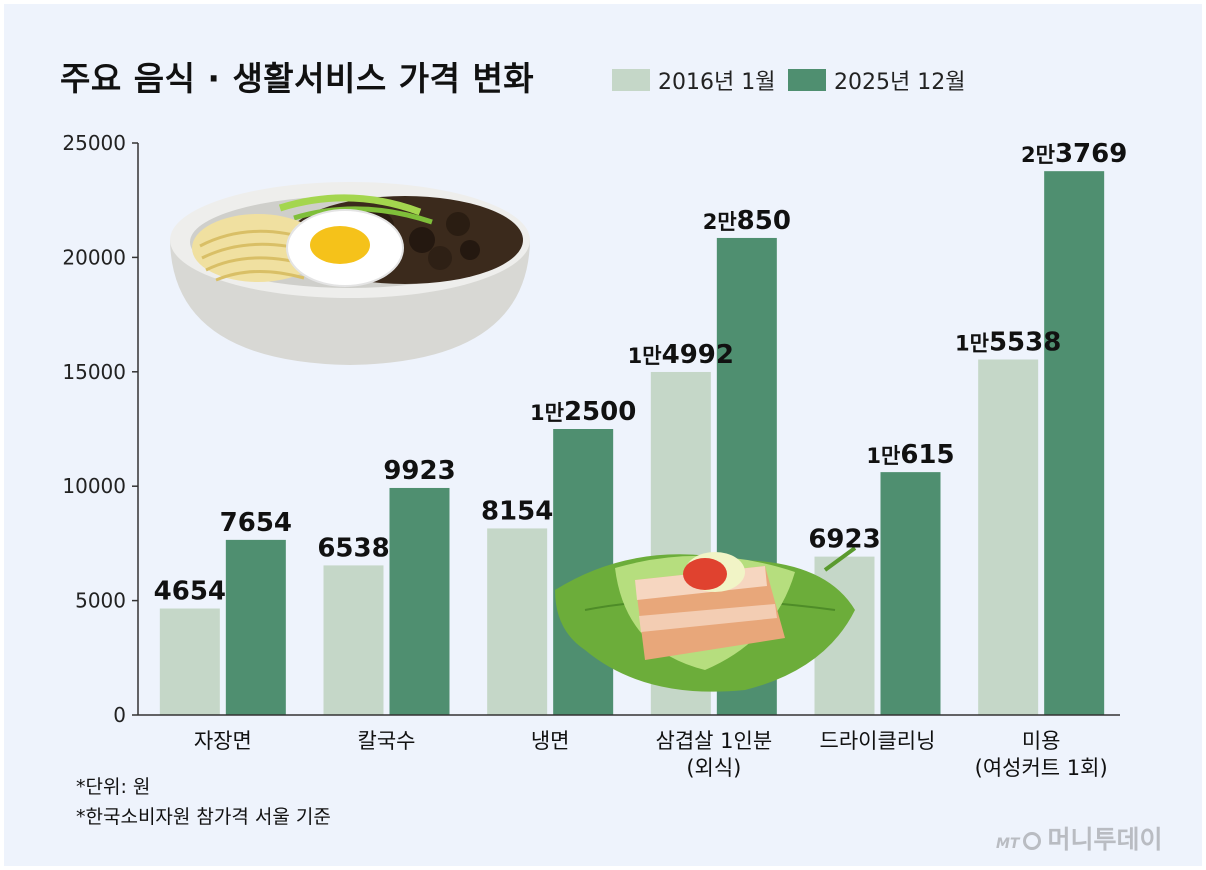 Image resolution: width=1206 pixels, height=870 pixels. Describe the element at coordinates (119, 715) in the screenshot. I see `y-tick-label: 0` at that location.